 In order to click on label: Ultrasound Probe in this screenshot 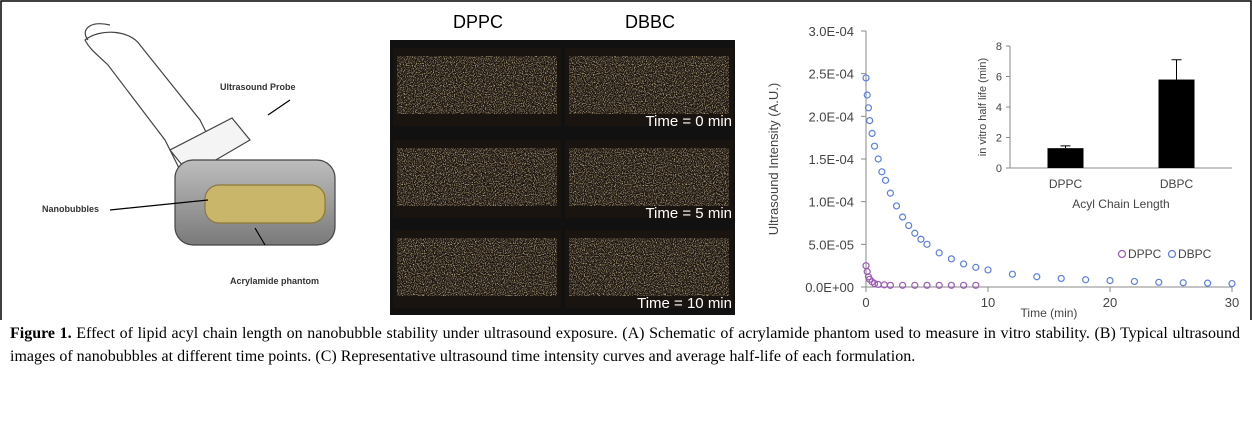, I will do `click(258, 87)`.